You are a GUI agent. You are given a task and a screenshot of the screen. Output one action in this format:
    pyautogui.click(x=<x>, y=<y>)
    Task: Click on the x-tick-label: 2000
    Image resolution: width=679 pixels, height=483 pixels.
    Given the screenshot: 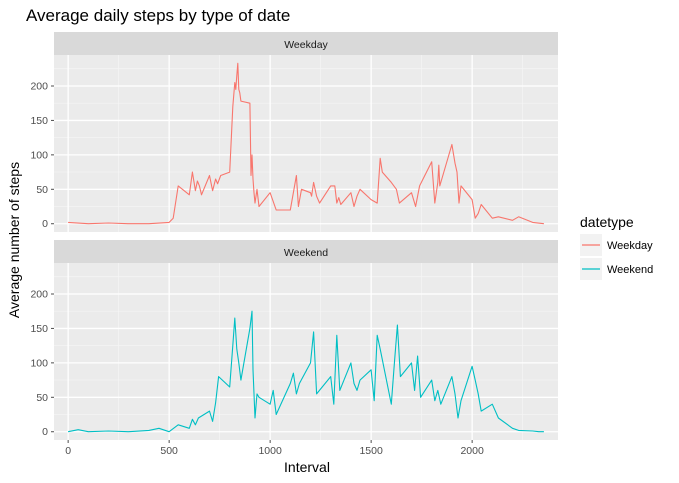 What is the action you would take?
    pyautogui.click(x=472, y=451)
    